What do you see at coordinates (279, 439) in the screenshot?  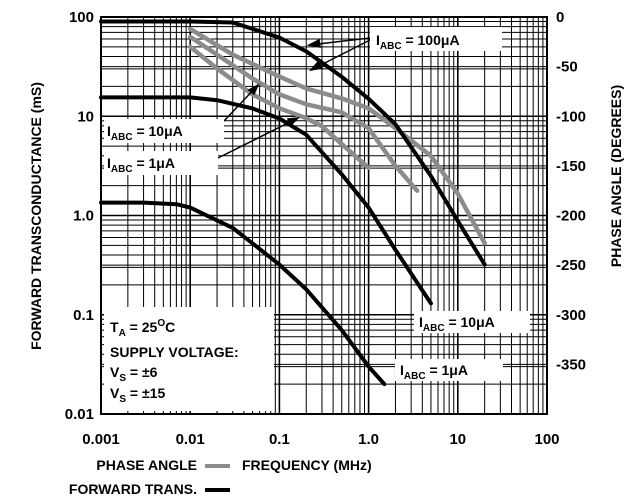 I see `x-tick-label: 0.1` at bounding box center [279, 439].